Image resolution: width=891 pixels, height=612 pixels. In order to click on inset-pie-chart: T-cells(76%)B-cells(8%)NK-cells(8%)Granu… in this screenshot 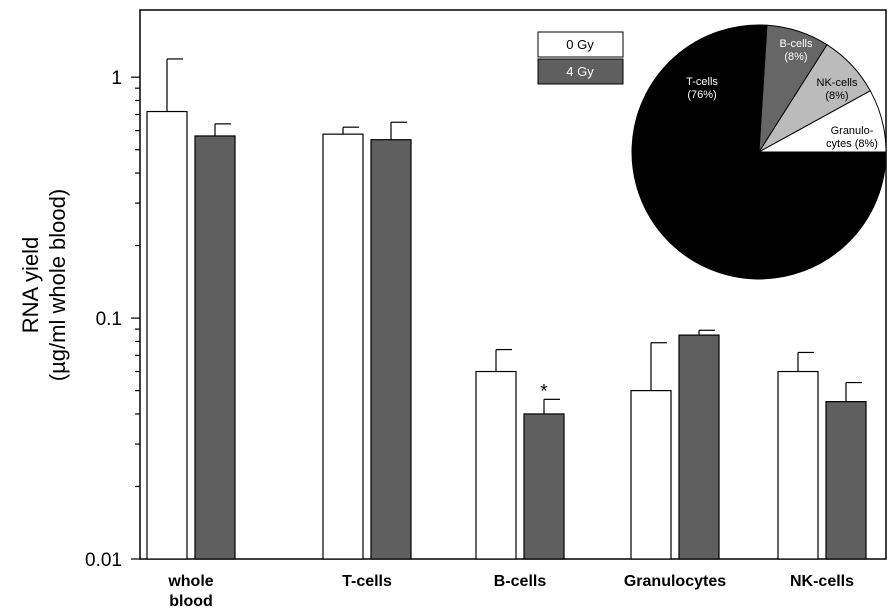, I will do `click(759, 152)`.